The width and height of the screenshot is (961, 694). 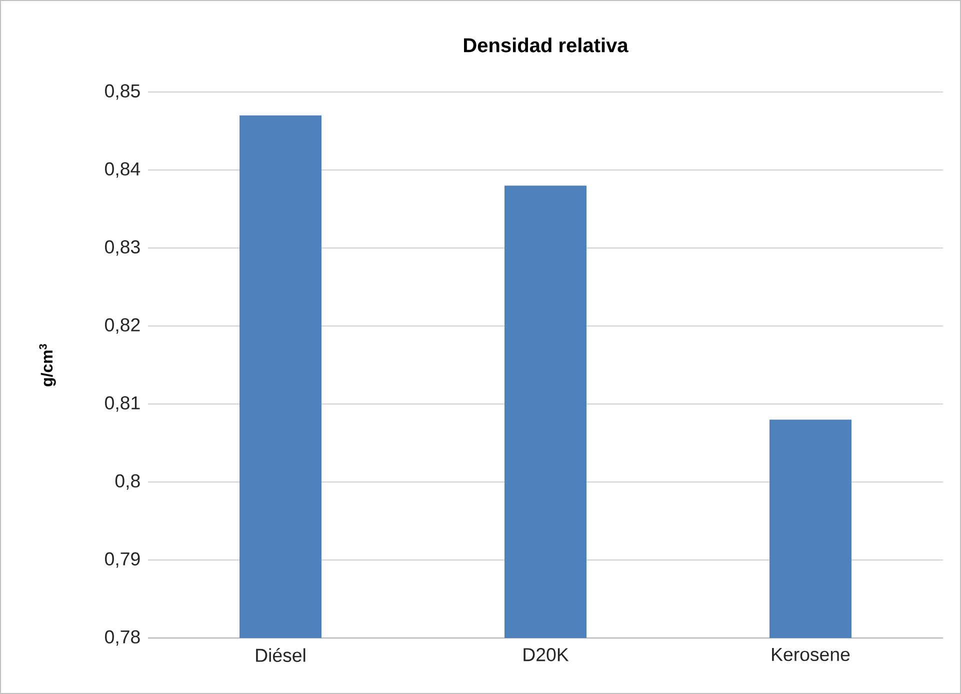 What do you see at coordinates (122, 560) in the screenshot?
I see `y-tick-label: 0,79` at bounding box center [122, 560].